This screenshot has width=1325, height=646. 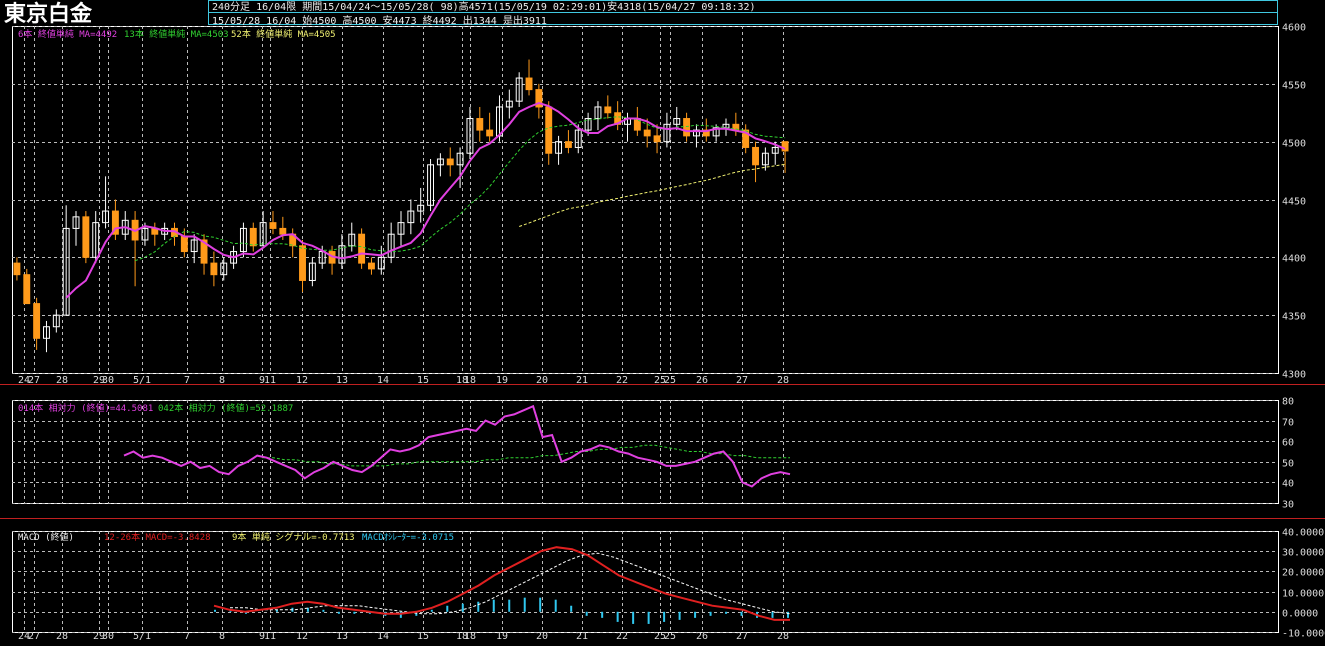 What do you see at coordinates (470, 380) in the screenshot?
I see `x-tick-label: 18` at bounding box center [470, 380].